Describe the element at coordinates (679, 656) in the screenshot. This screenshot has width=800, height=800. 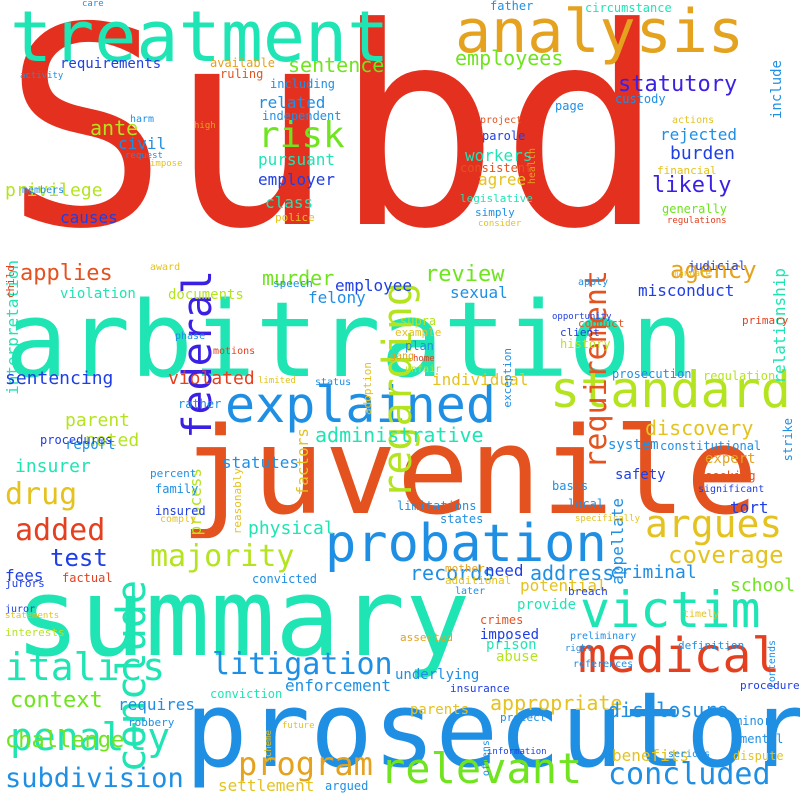
I see `word-medical: medical` at that location.